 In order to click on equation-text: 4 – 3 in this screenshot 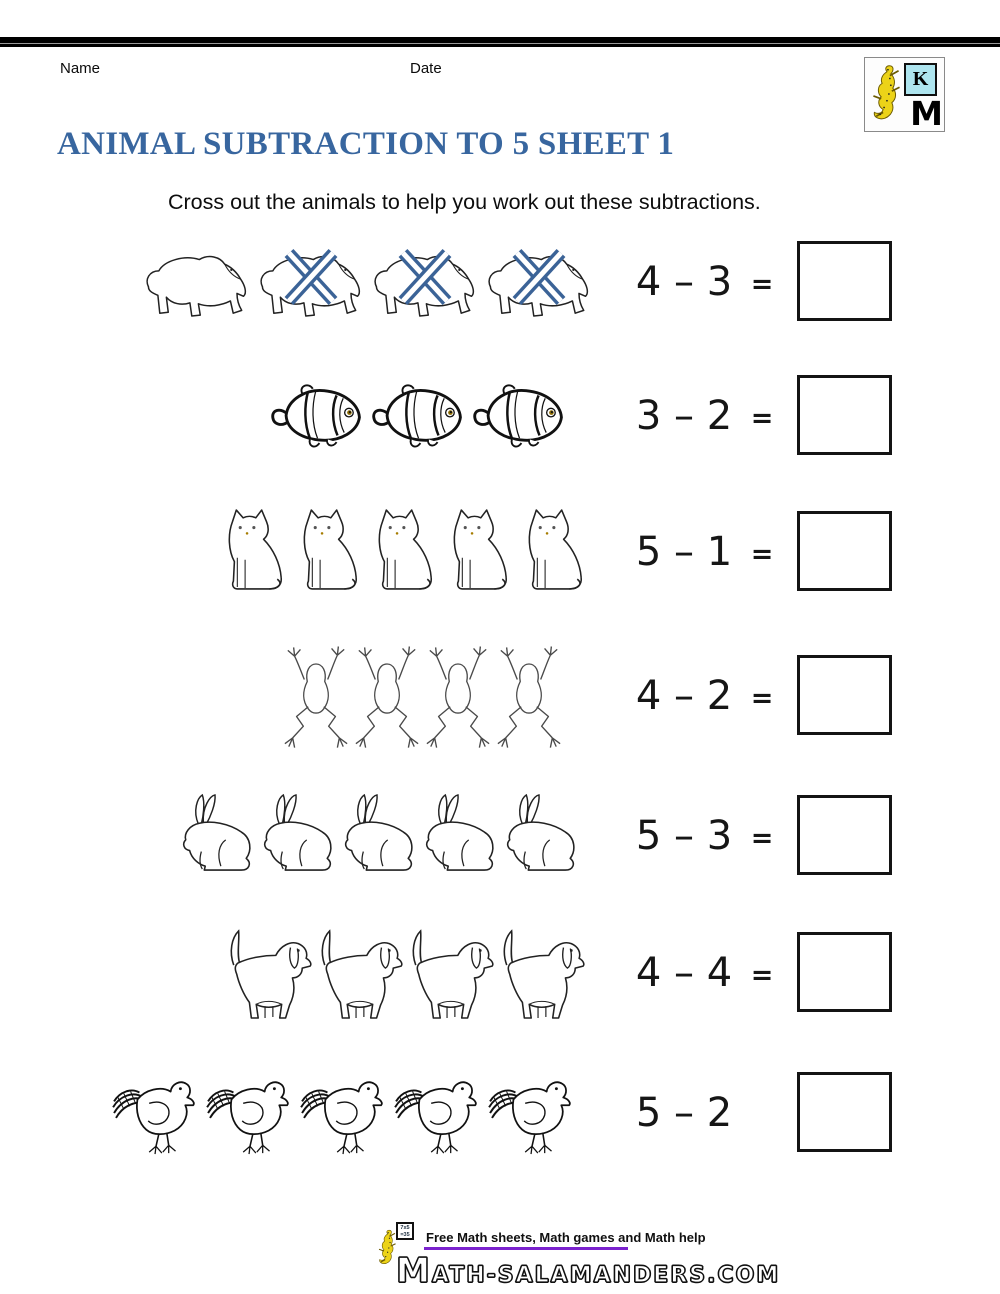, I will do `click(684, 282)`.